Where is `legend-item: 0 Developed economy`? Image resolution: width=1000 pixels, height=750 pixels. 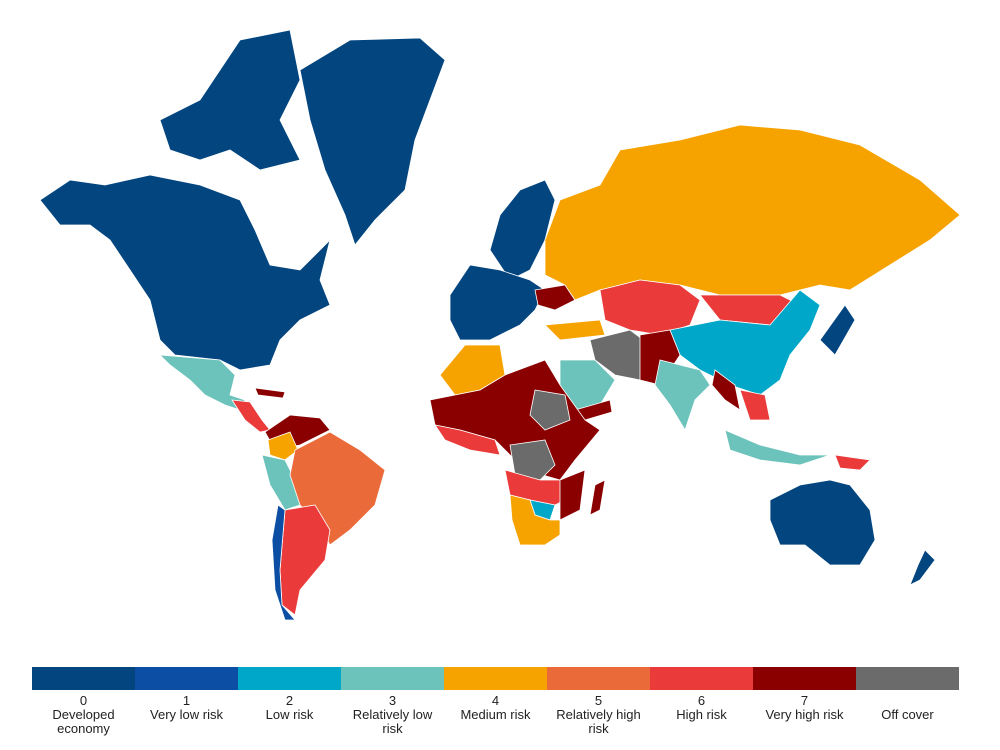
legend-item: 0 Developed economy is located at coordinates (83, 701).